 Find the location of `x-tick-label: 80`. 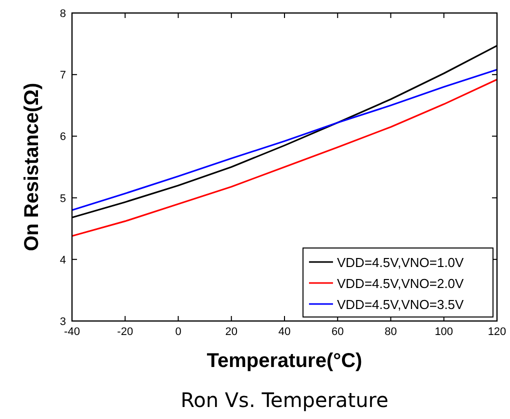

x-tick-label: 80 is located at coordinates (390, 332).